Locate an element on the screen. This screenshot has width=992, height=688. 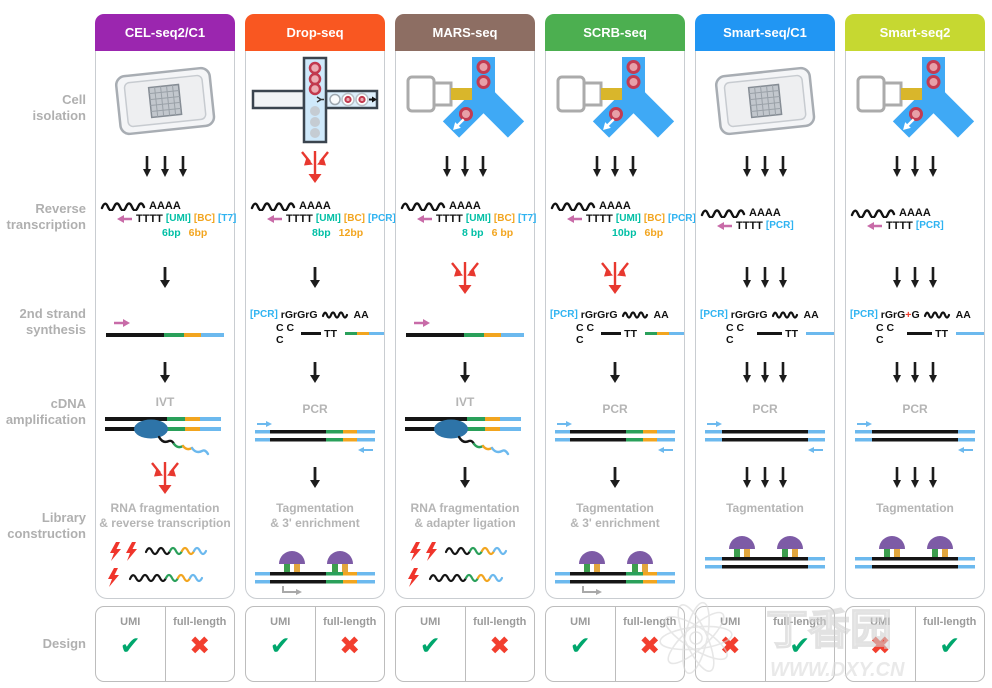
column-scrb-seq: SCRB-seq is located at coordinates (620, 306).